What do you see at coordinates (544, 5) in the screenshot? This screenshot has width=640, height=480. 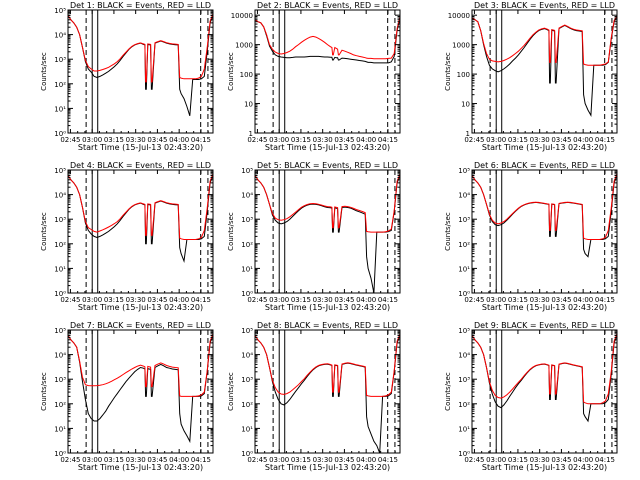 I see `chart-title: Det 3: BLACK = Events, RED = LLD` at bounding box center [544, 5].